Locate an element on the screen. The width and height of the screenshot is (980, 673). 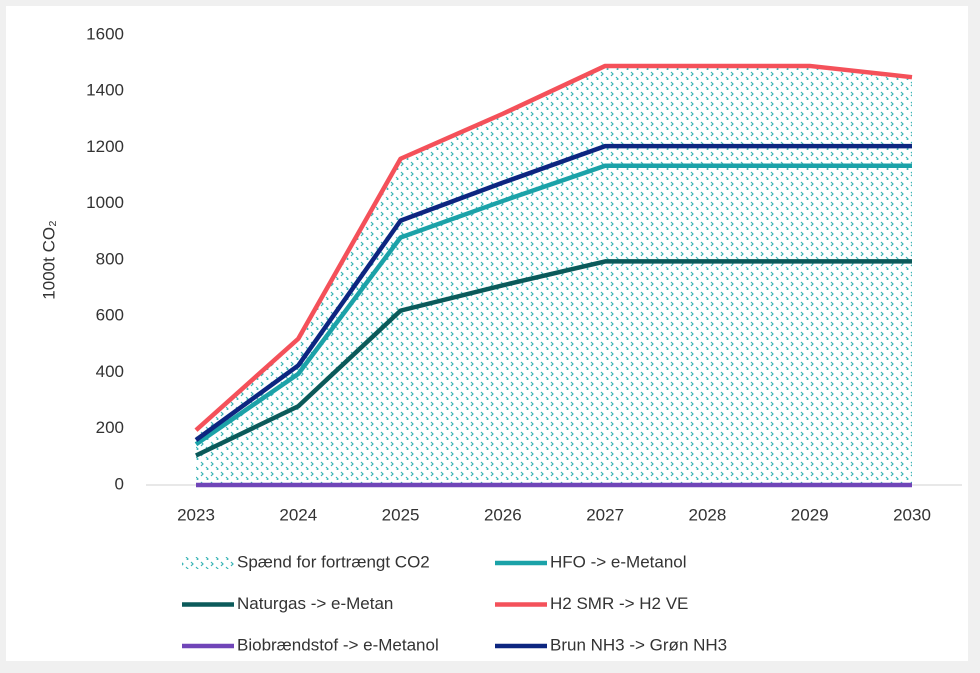
y-tick-label: 1400 is located at coordinates (105, 90).